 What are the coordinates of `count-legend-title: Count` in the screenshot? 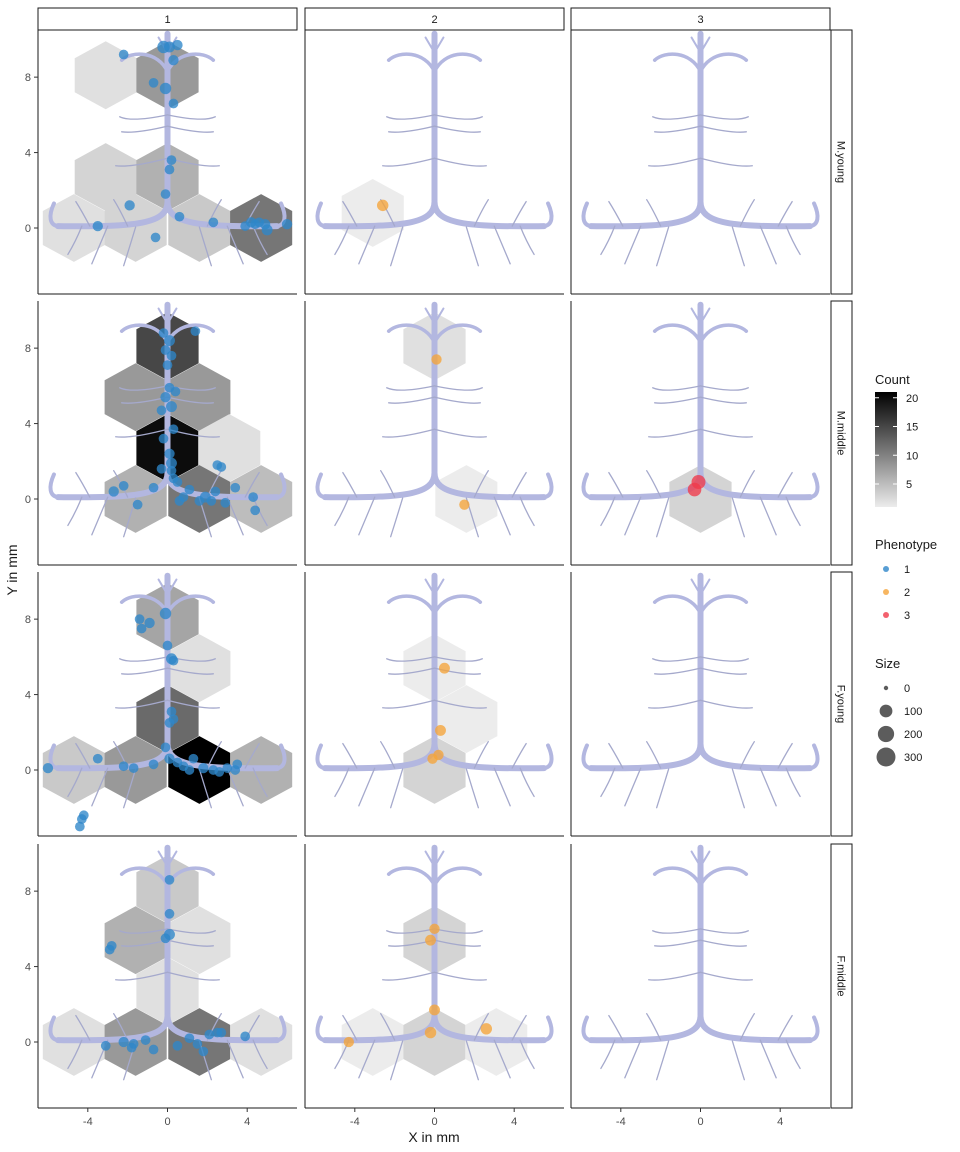 It's located at (892, 379).